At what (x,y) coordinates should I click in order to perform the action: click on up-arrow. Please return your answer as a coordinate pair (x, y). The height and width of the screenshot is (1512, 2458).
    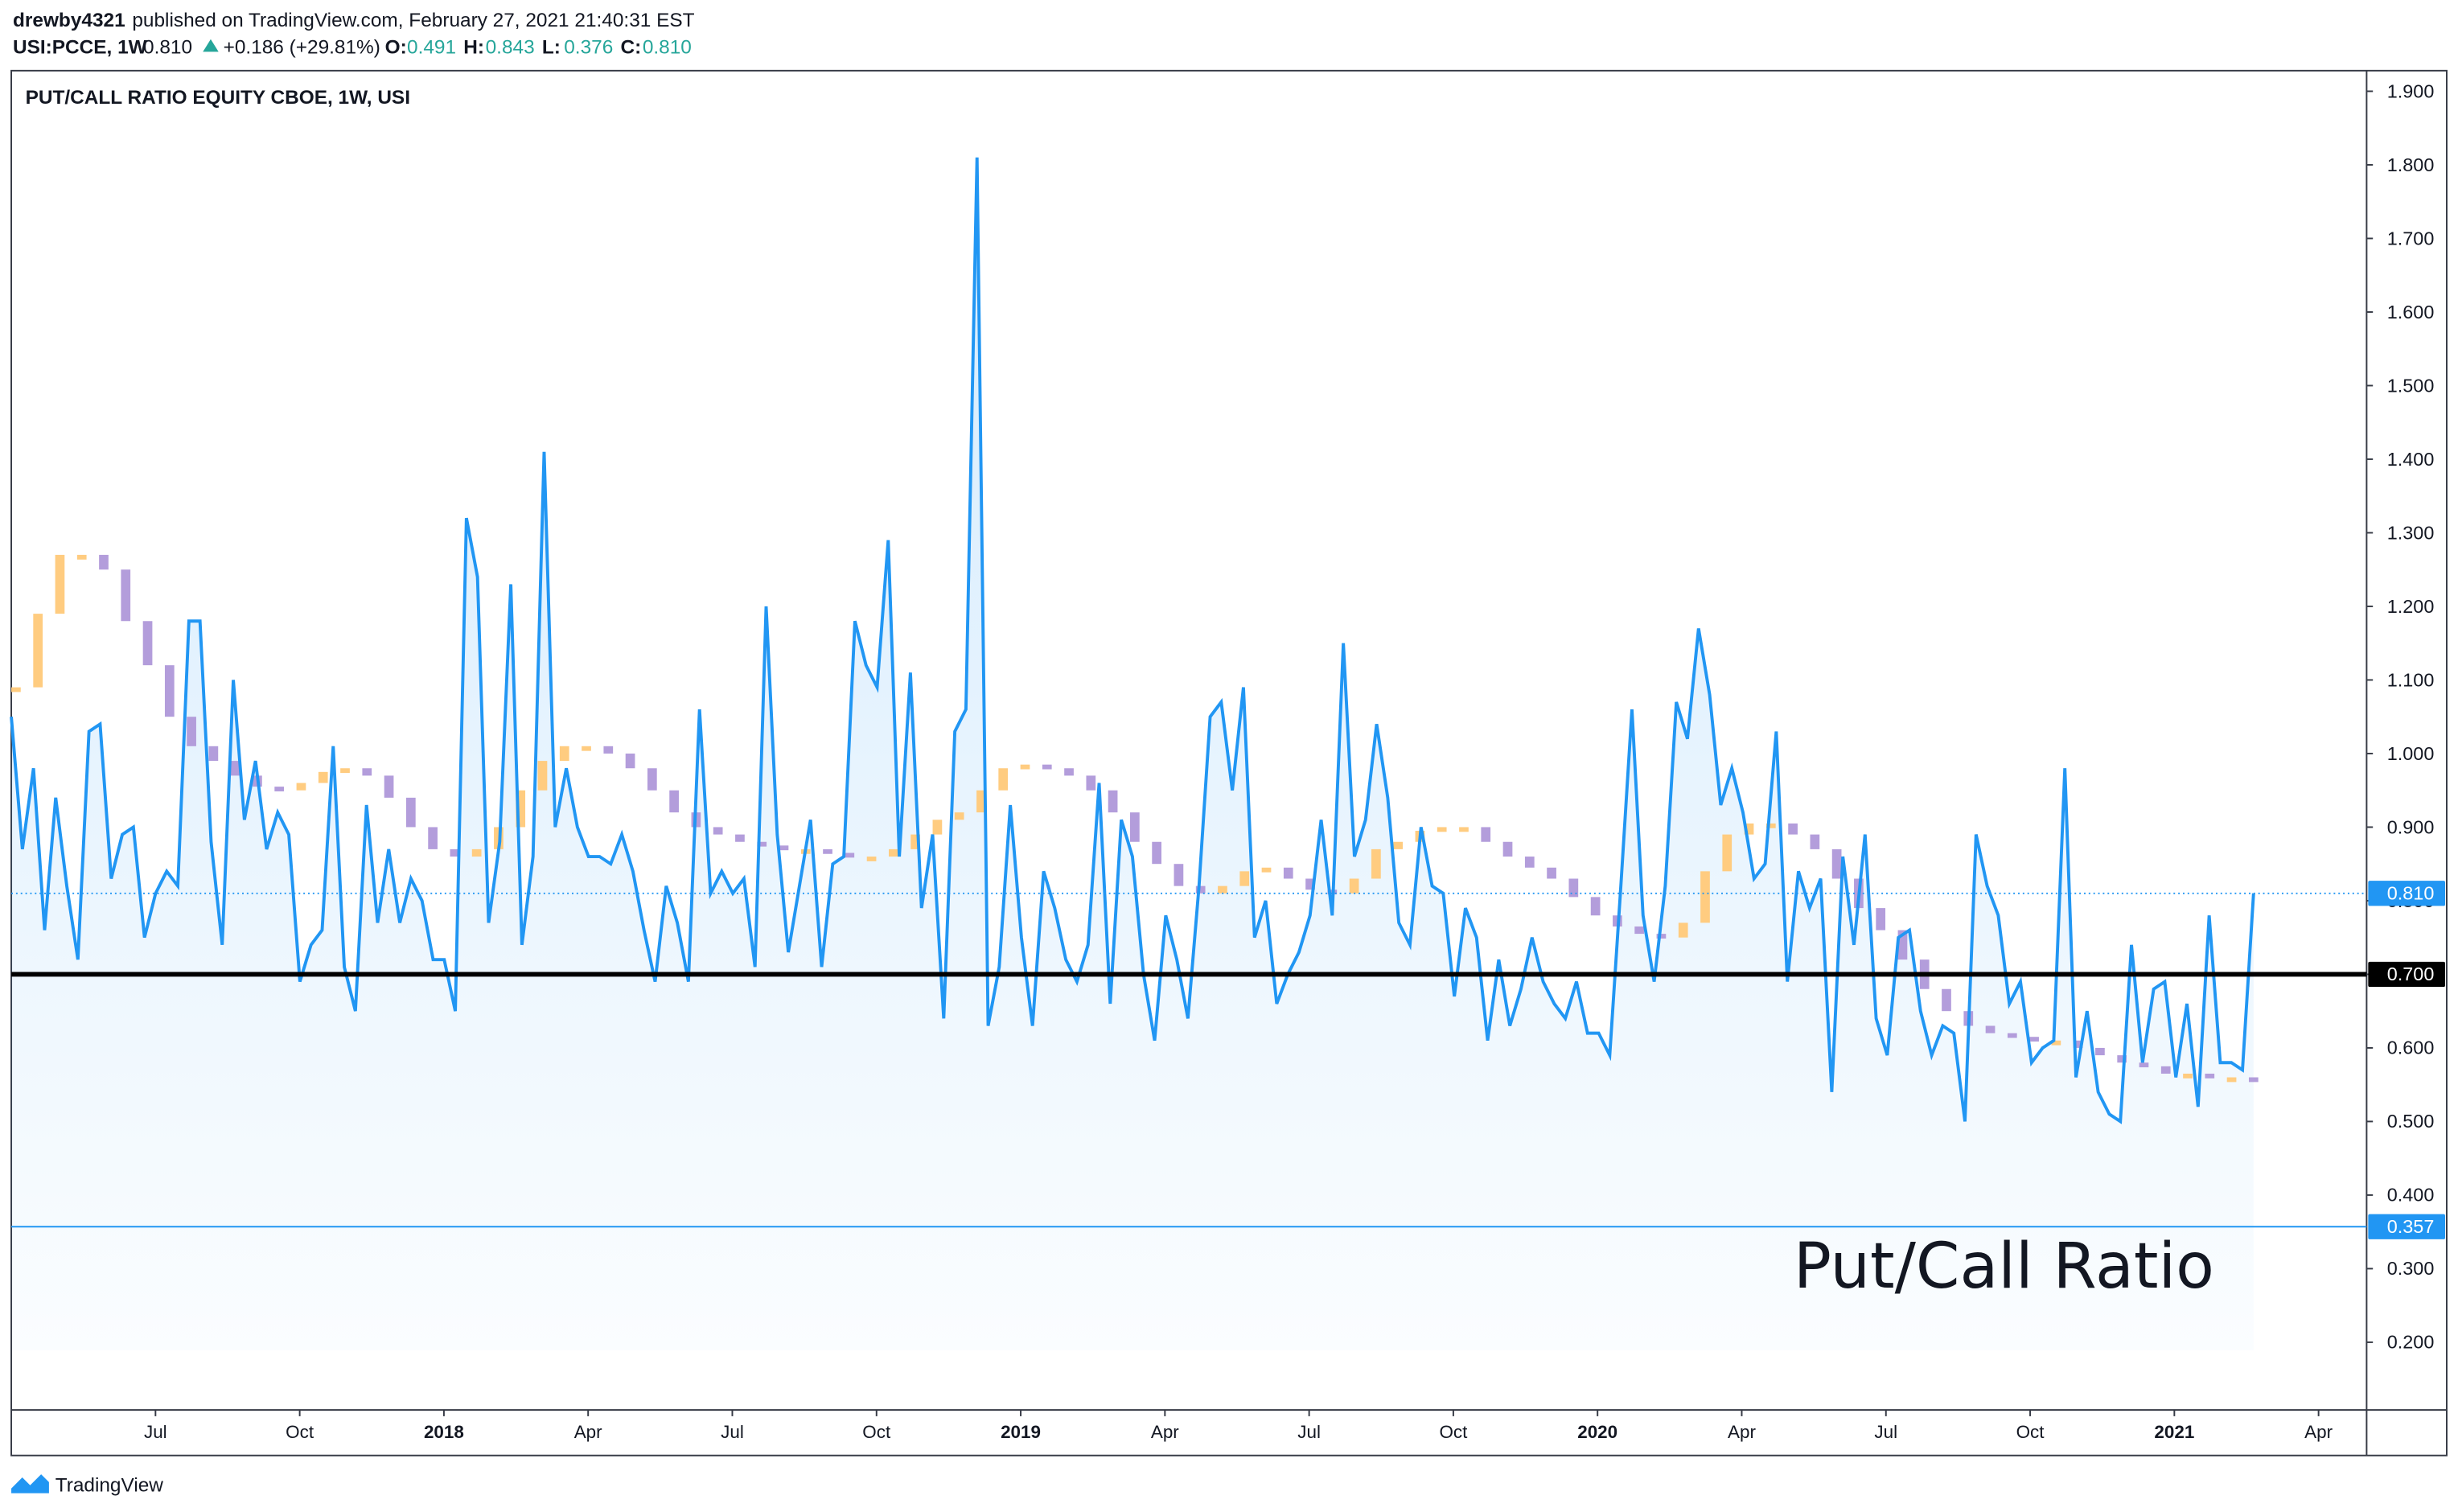
    Looking at the image, I should click on (211, 46).